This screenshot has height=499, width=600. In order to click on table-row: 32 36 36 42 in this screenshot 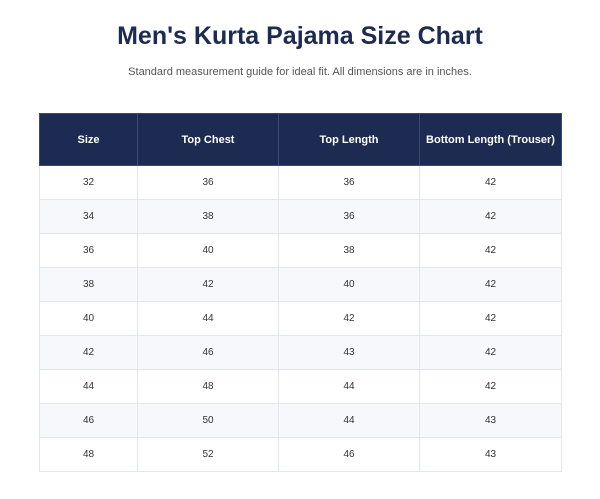, I will do `click(300, 182)`.